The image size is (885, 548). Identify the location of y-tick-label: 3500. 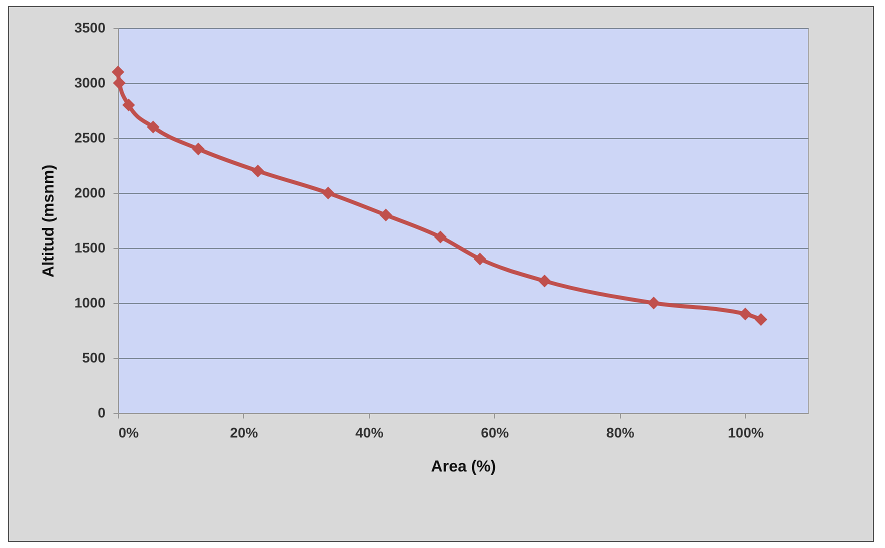
(90, 28).